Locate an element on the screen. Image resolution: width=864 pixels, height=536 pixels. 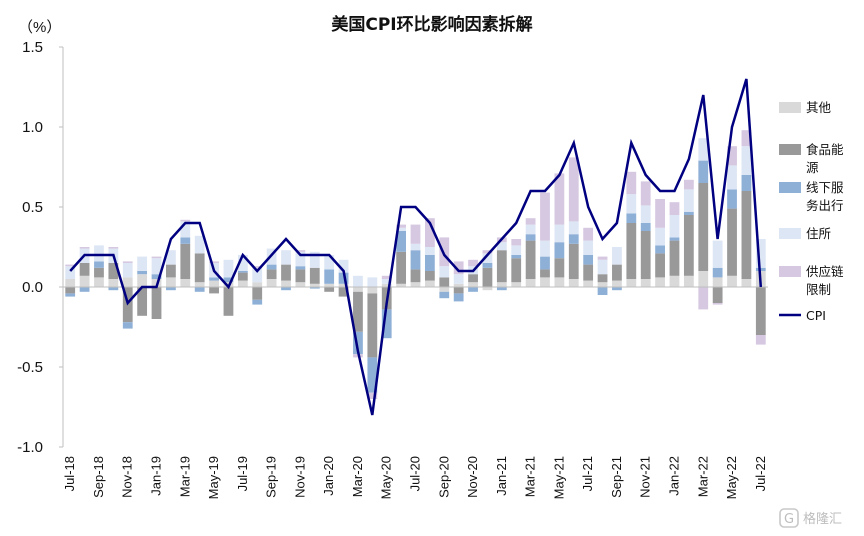
x-tick-label: May-22 is located at coordinates (731, 477).